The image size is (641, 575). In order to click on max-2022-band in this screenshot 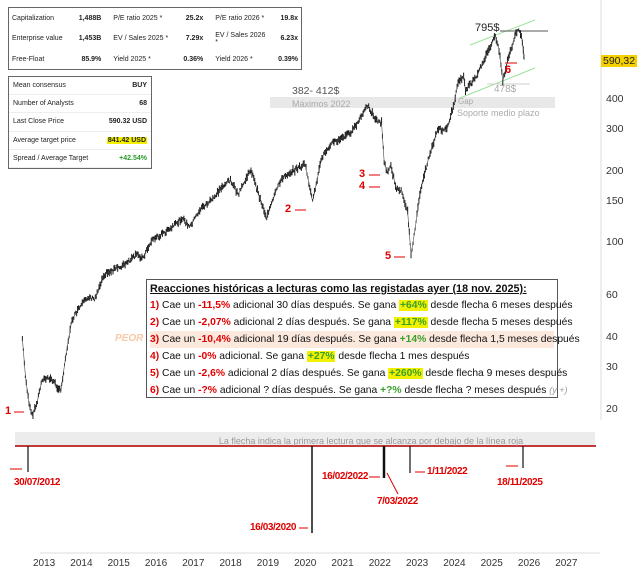, I will do `click(412, 102)`.